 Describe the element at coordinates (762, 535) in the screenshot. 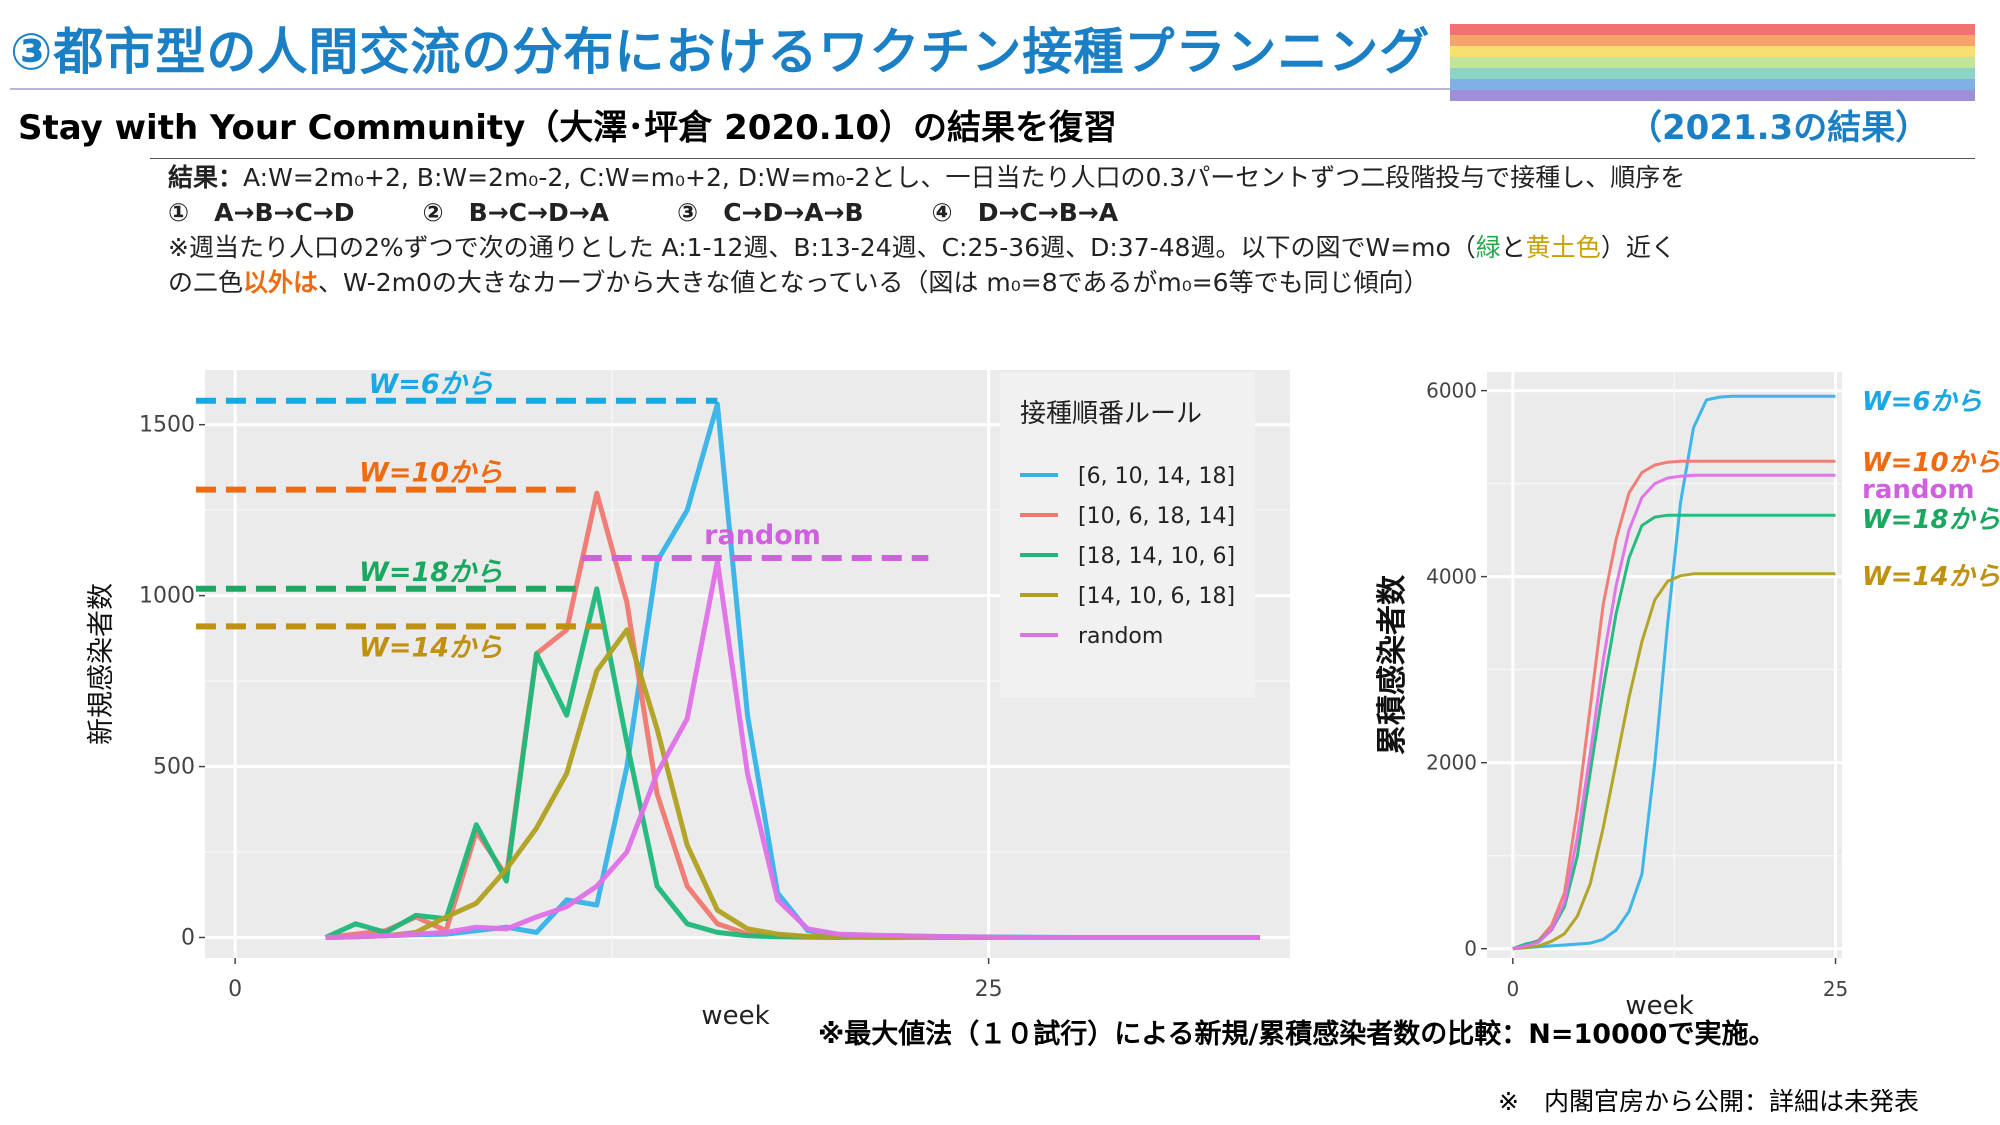

I see `reference-label: random` at that location.